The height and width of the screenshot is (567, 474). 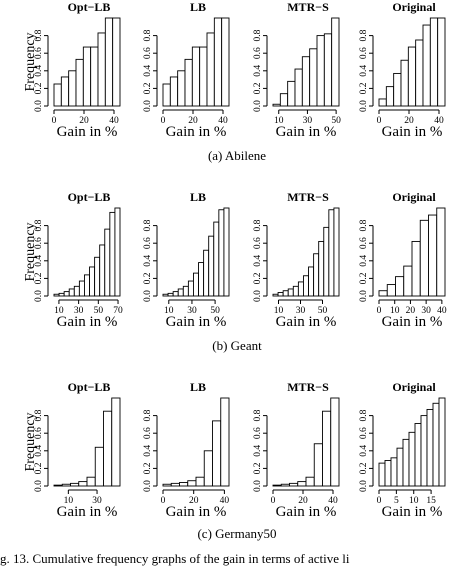 What do you see at coordinates (223, 121) in the screenshot?
I see `x-tick-label: 40` at bounding box center [223, 121].